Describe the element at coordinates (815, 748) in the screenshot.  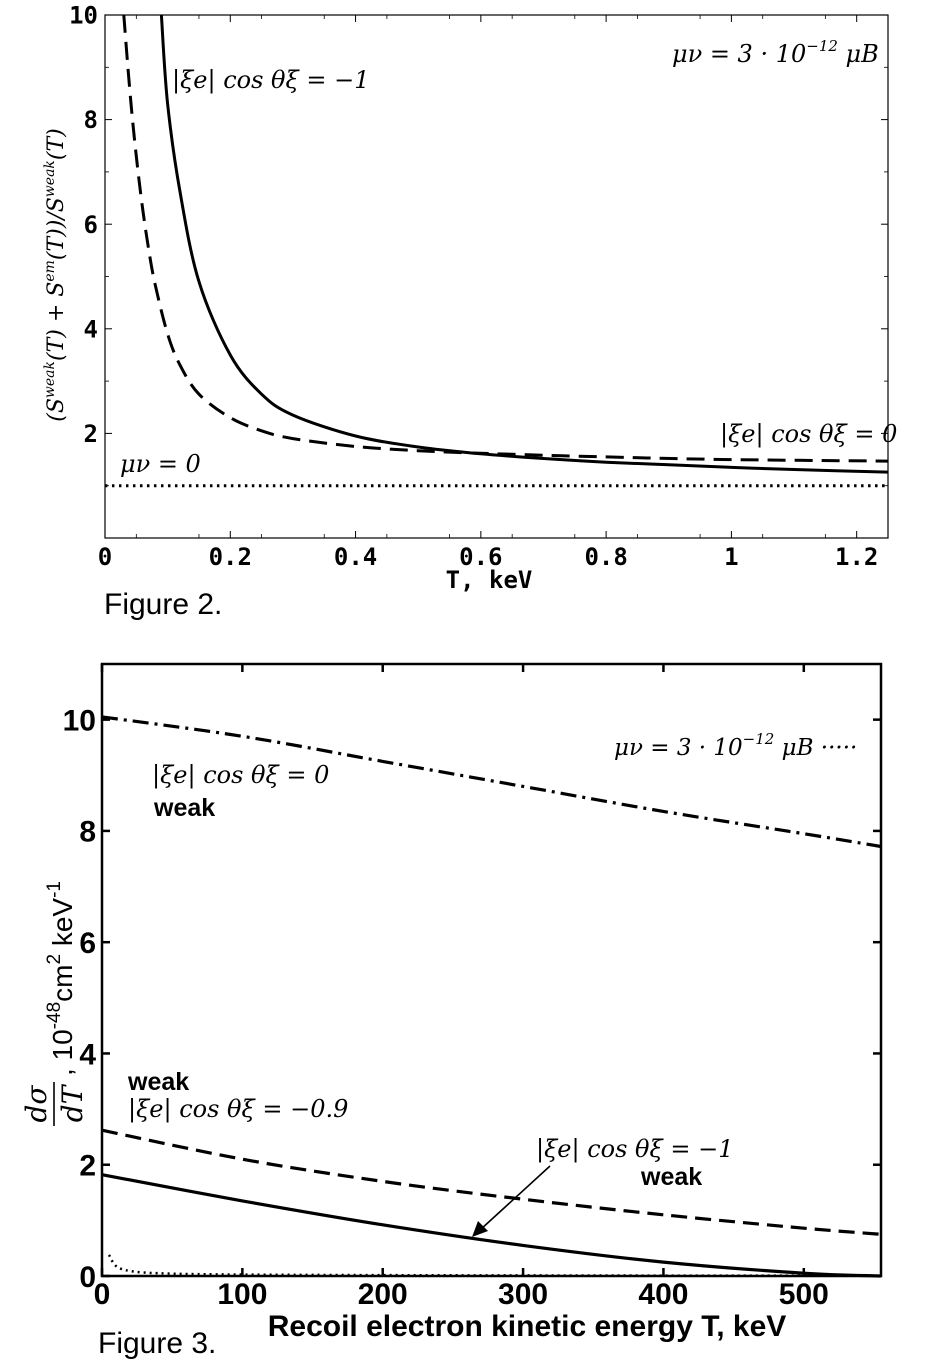
I see `fig3-mu-suffix: μB ·····` at that location.